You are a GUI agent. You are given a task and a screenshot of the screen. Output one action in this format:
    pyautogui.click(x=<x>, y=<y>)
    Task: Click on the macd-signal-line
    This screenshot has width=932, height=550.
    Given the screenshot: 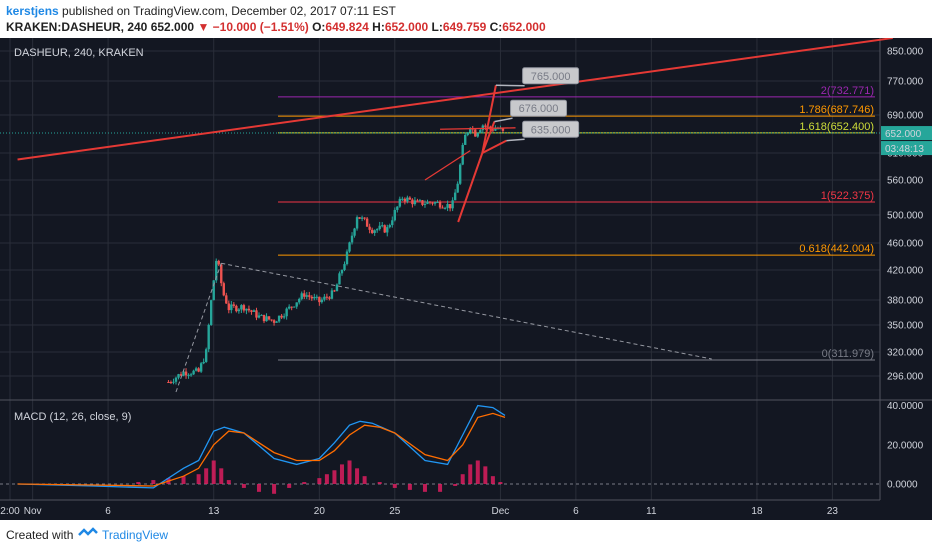 What is the action you would take?
    pyautogui.click(x=261, y=449)
    